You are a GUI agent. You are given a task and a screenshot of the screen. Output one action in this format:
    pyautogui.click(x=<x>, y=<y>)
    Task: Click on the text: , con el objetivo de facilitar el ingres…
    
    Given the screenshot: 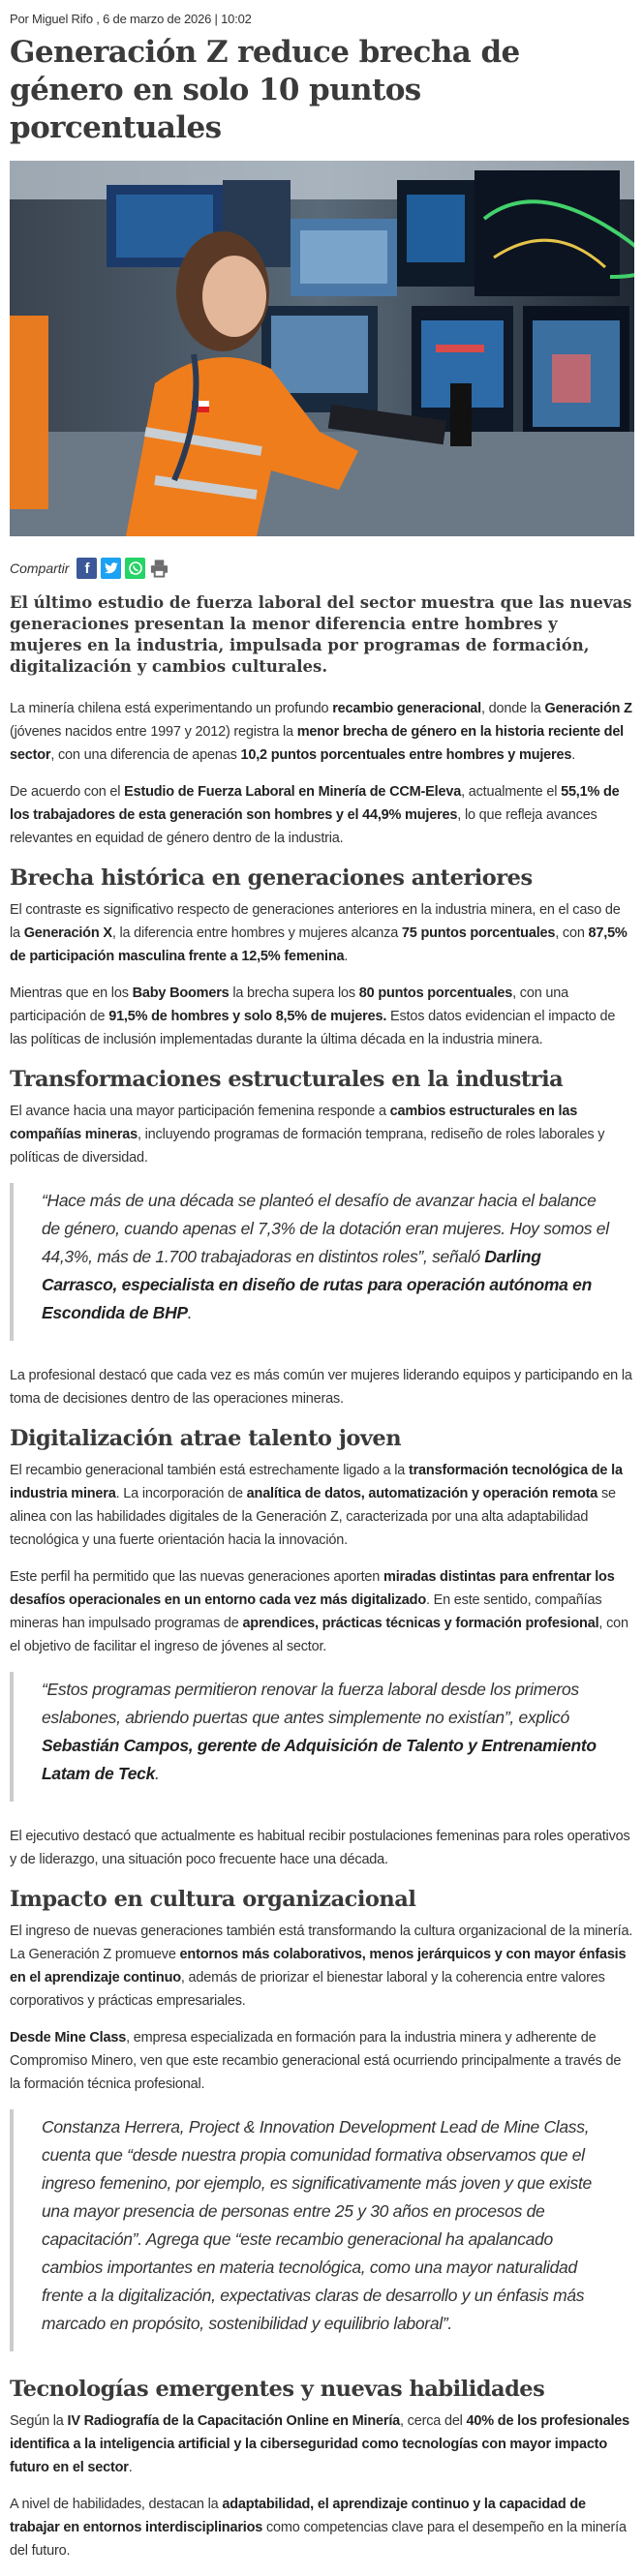 What is the action you would take?
    pyautogui.click(x=319, y=1635)
    